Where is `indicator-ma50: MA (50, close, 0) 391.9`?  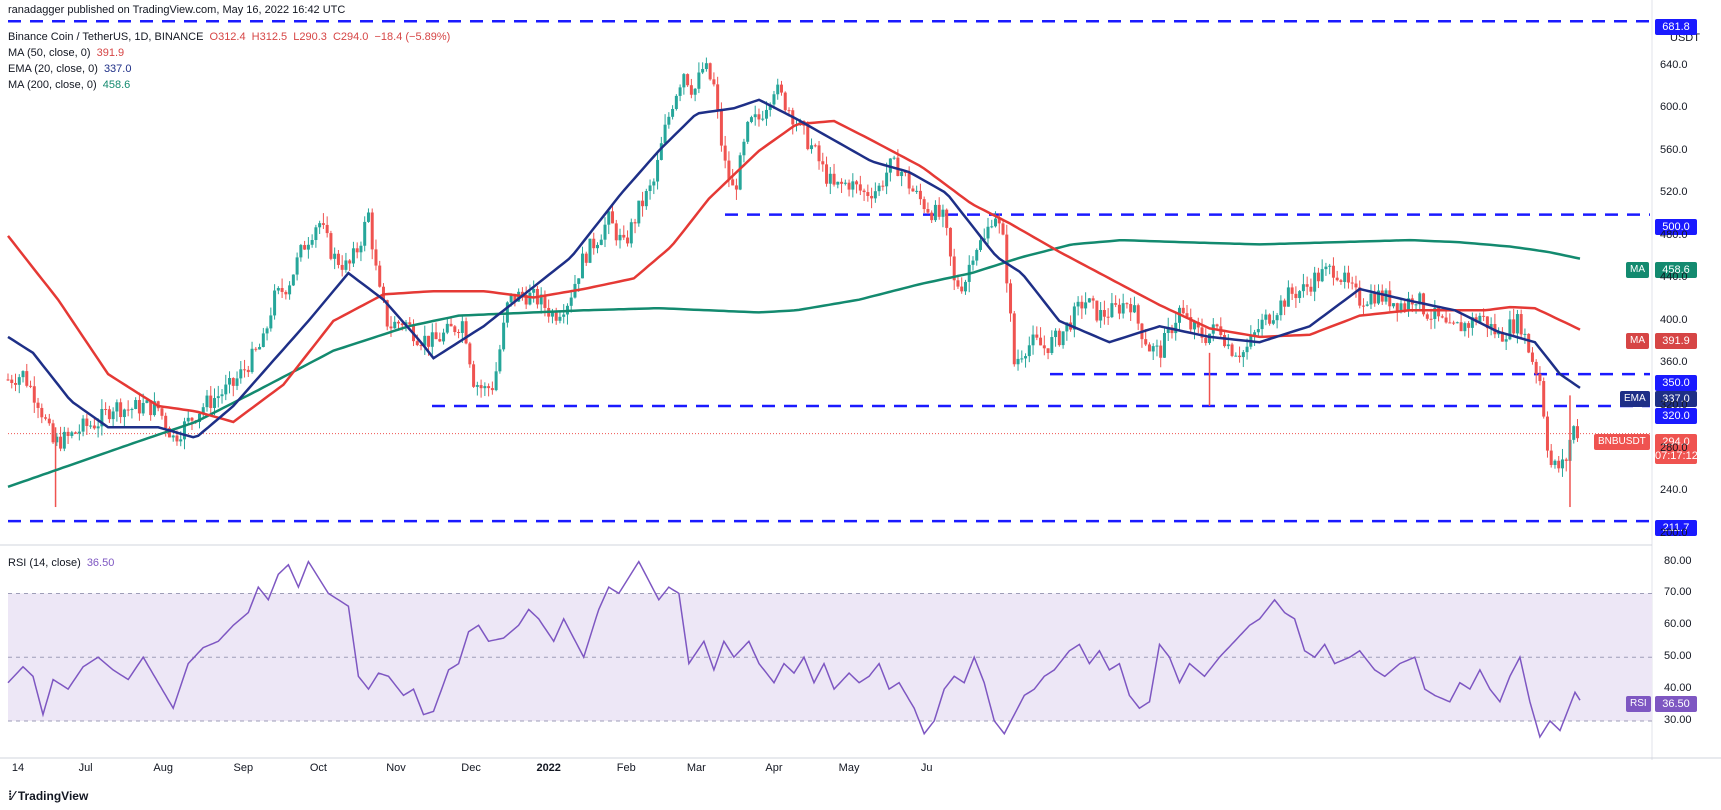
indicator-ma50: MA (50, close, 0) 391.9 is located at coordinates (67, 53).